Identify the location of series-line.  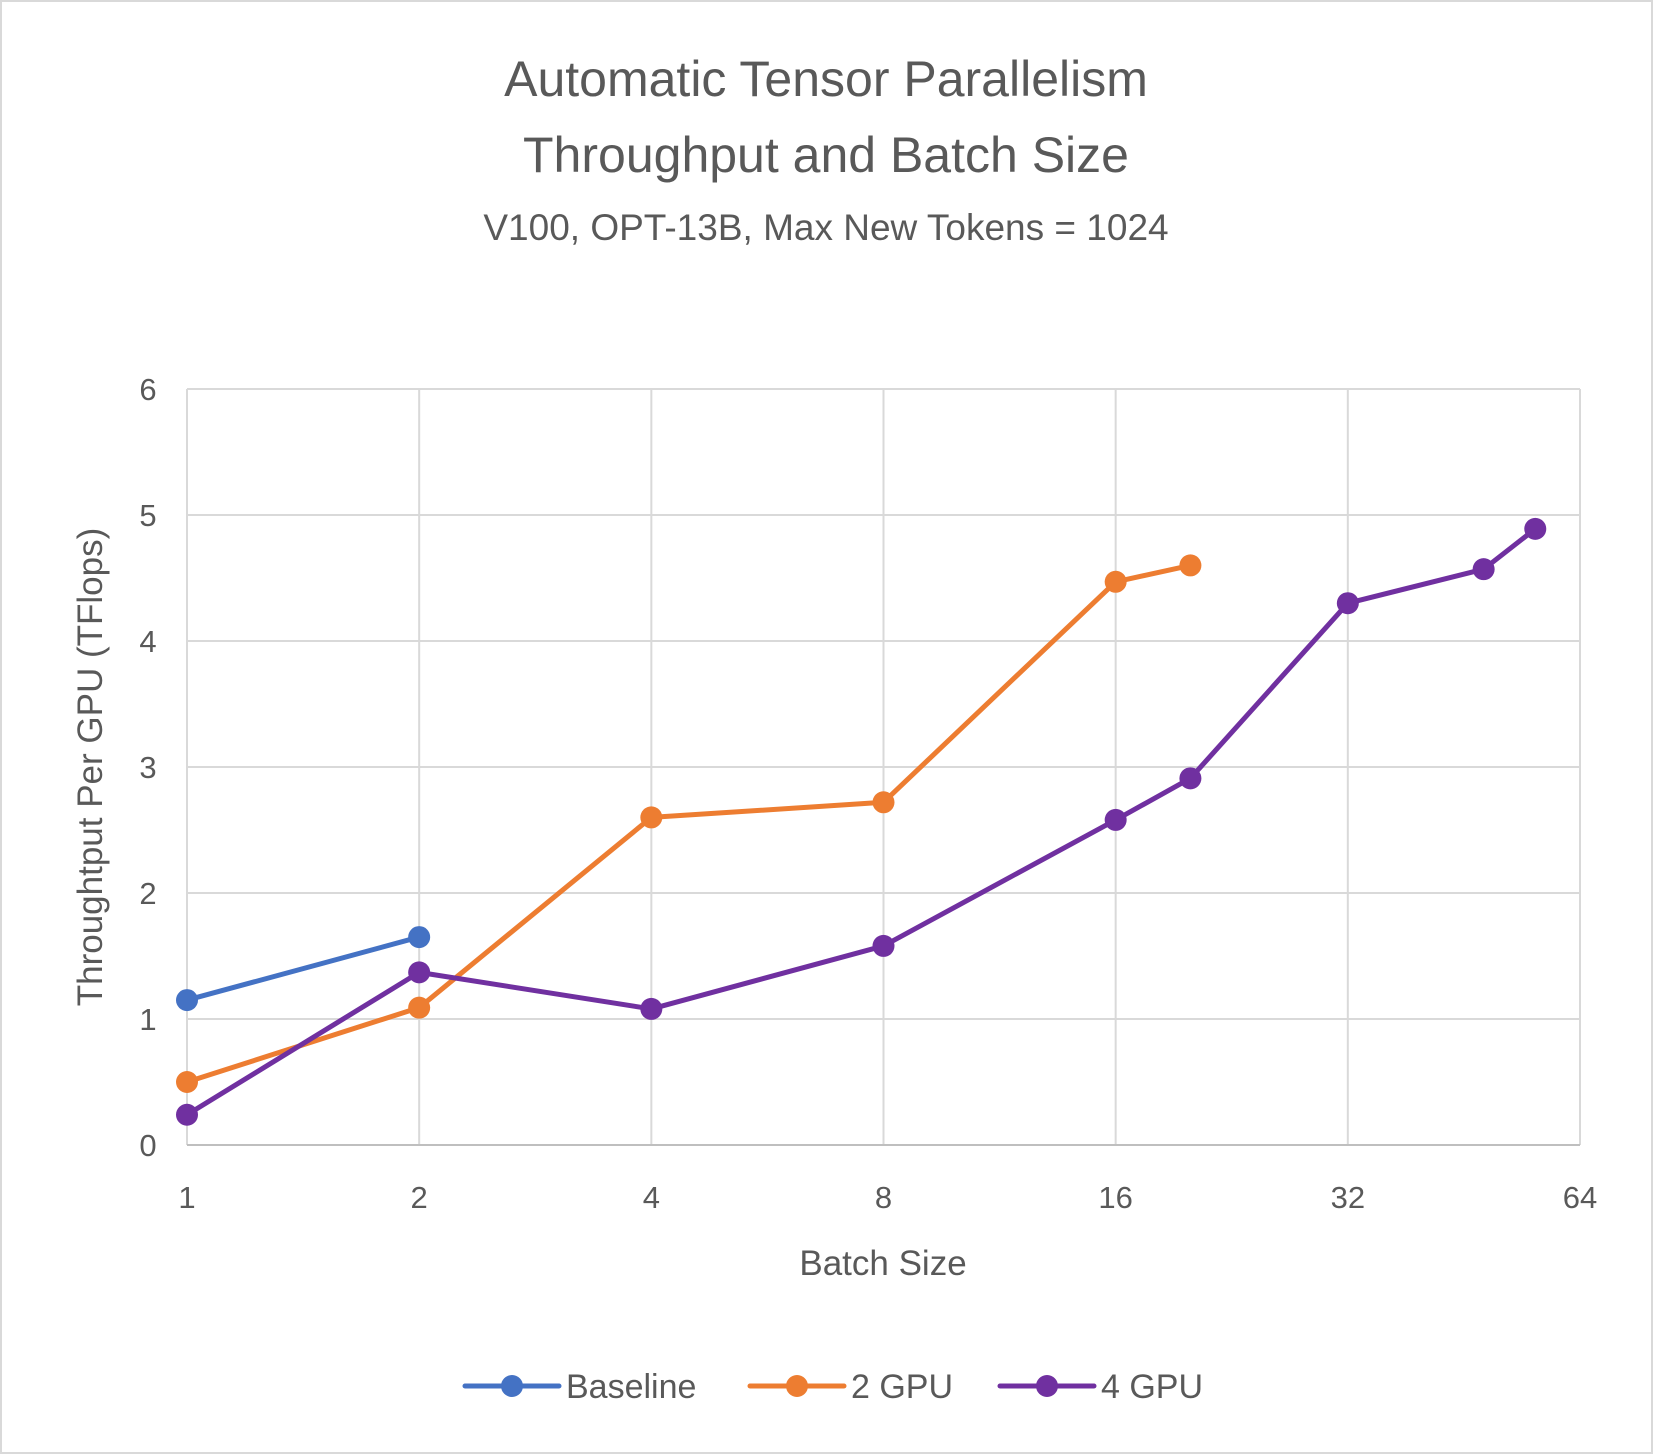
(303, 968).